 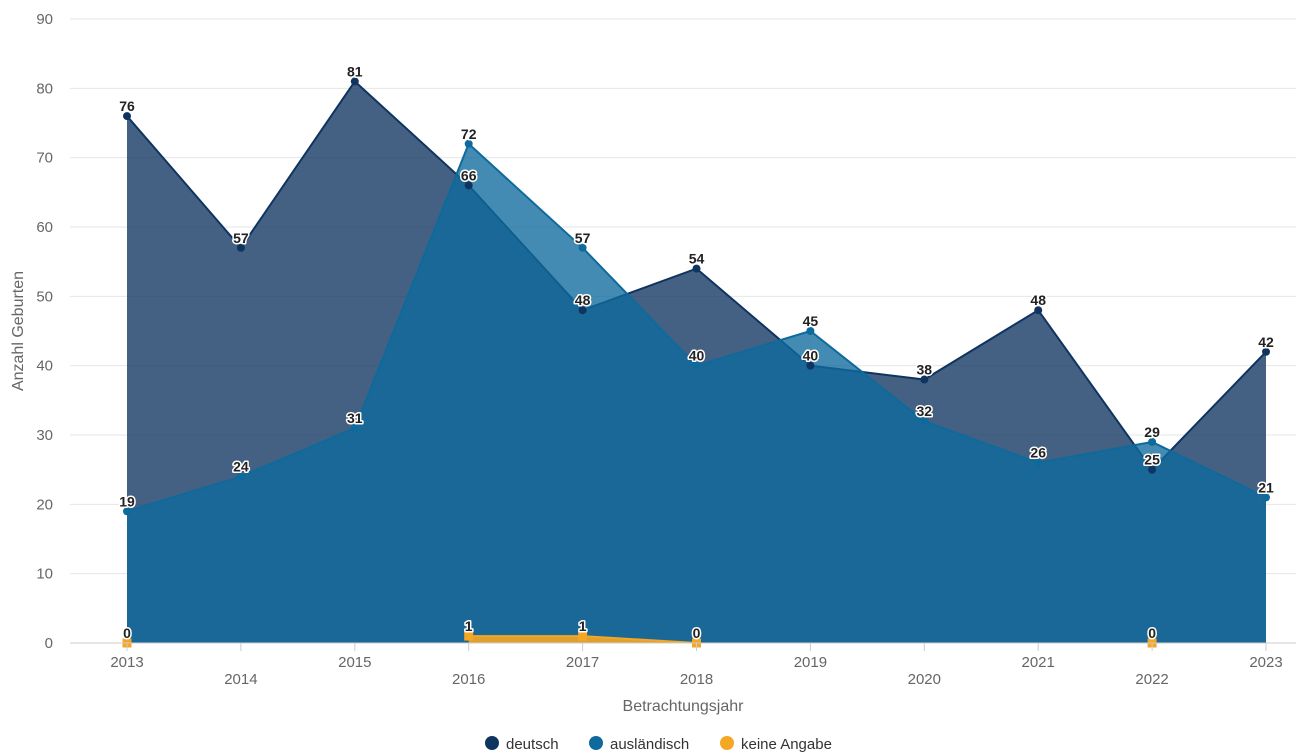 I want to click on data-label: 72, so click(x=469, y=134).